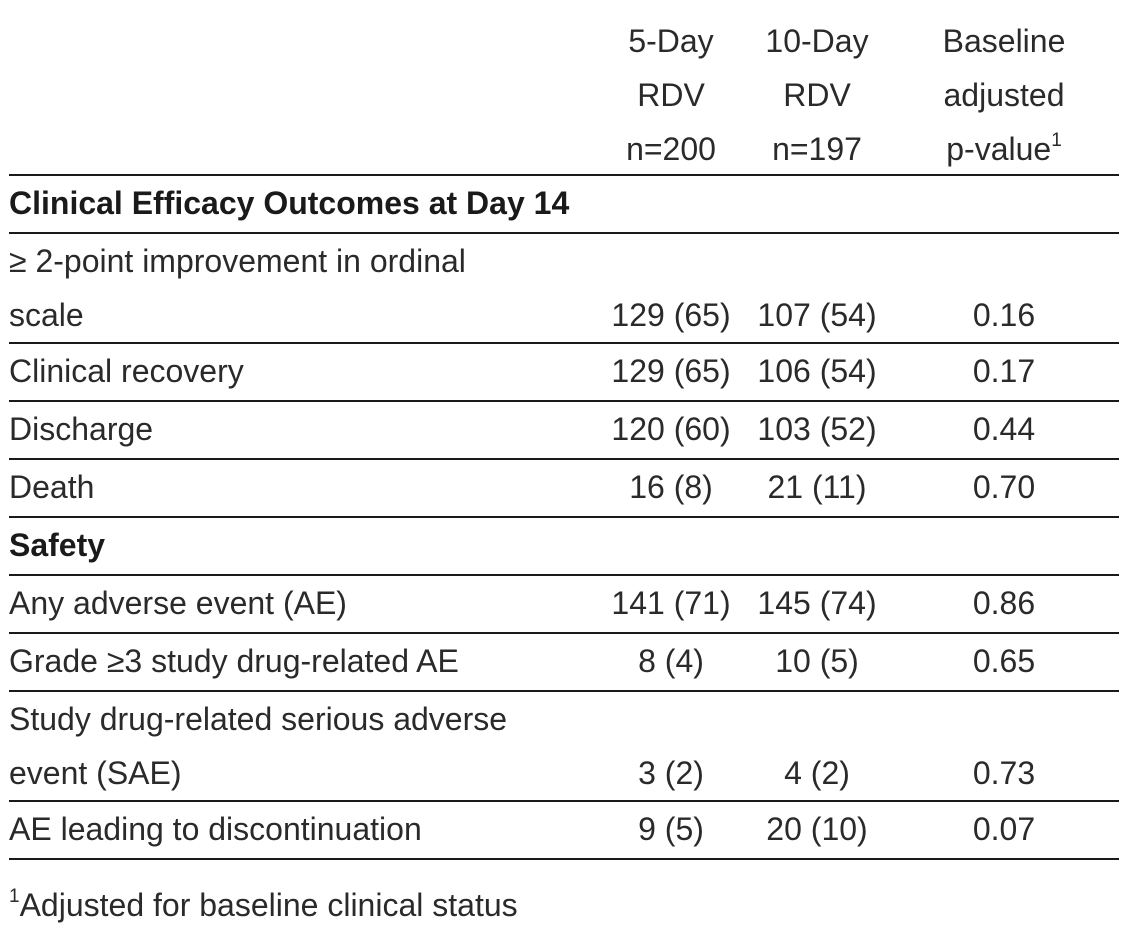  I want to click on cell-p-value: 0.44, so click(1004, 429).